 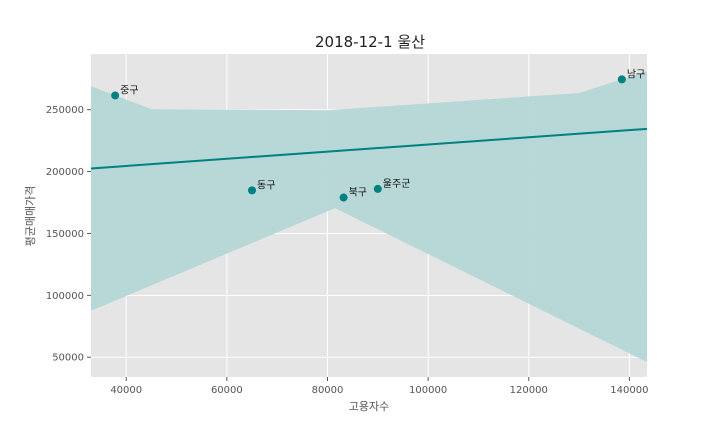 What do you see at coordinates (227, 390) in the screenshot?
I see `x-tick-label: 60000` at bounding box center [227, 390].